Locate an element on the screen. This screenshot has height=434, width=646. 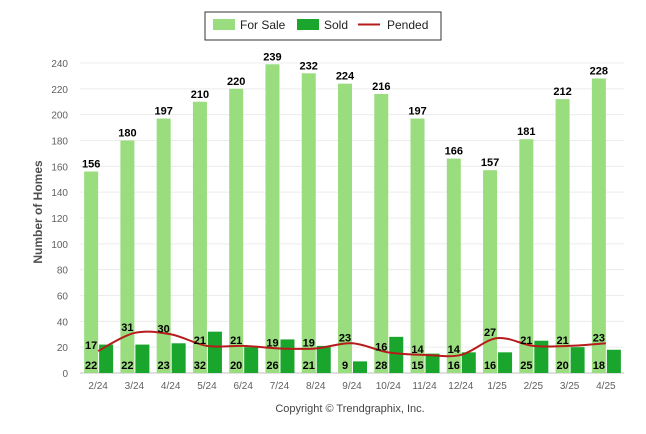
label-sold: 23 is located at coordinates (164, 366).